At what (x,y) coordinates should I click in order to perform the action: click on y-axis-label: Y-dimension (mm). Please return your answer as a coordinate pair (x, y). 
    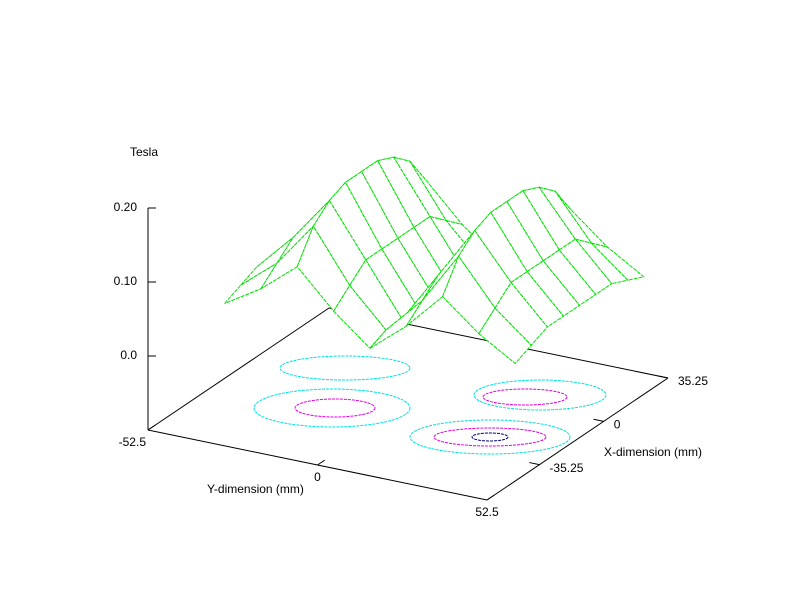
    Looking at the image, I should click on (255, 489).